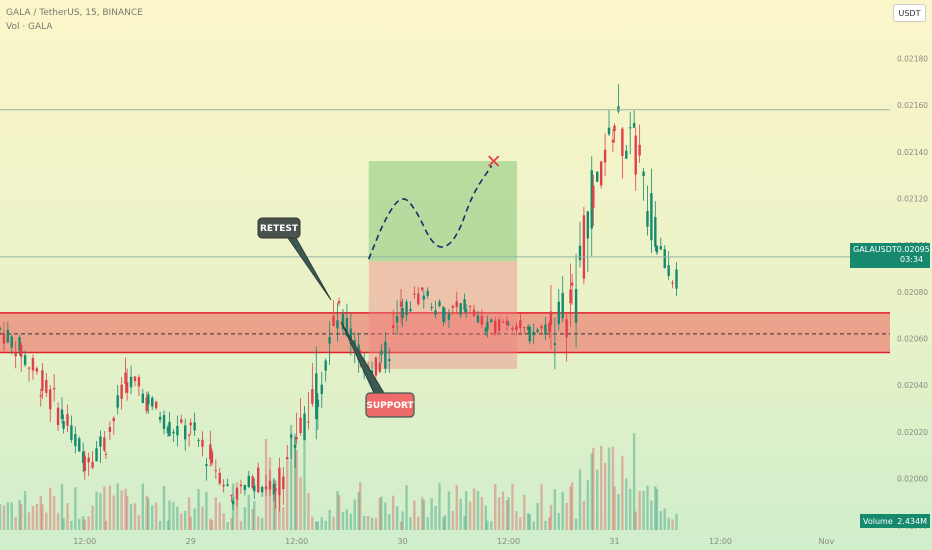 This screenshot has width=932, height=550. Describe the element at coordinates (279, 228) in the screenshot. I see `retest-callout-box` at that location.